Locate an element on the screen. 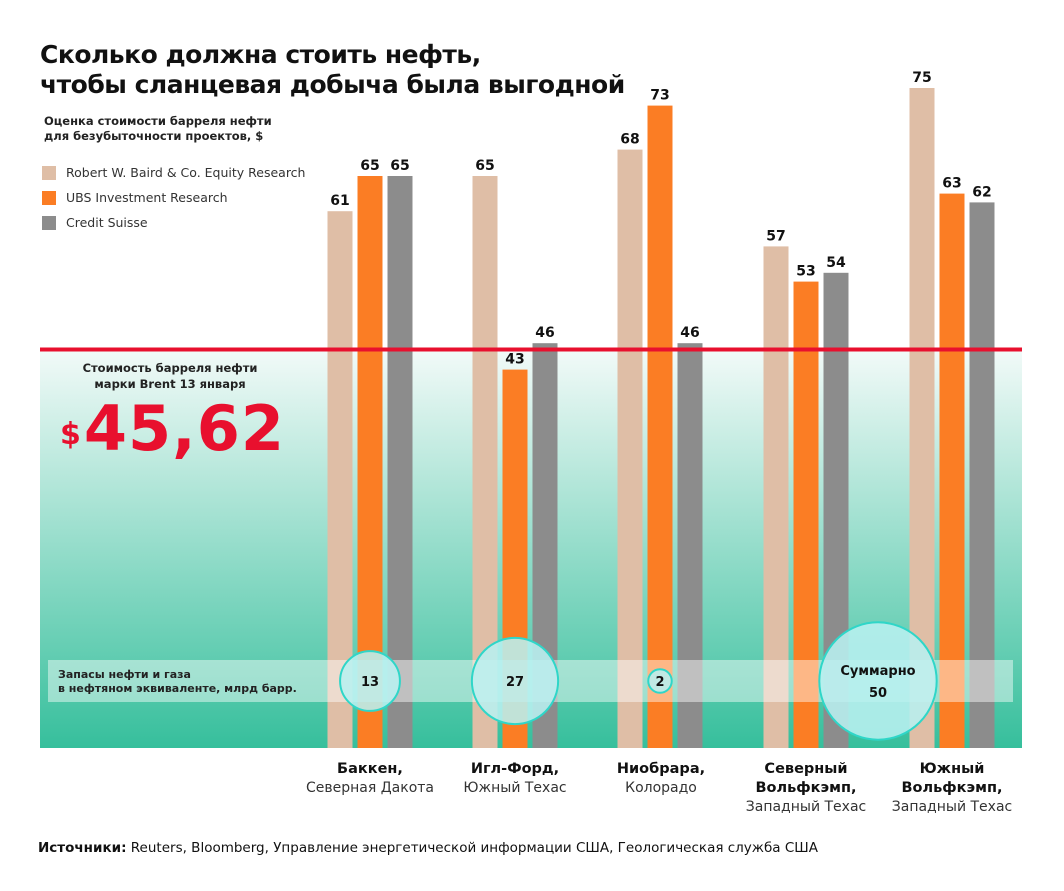 The image size is (1064, 891). reserves-bubble-label: 27 is located at coordinates (515, 682).